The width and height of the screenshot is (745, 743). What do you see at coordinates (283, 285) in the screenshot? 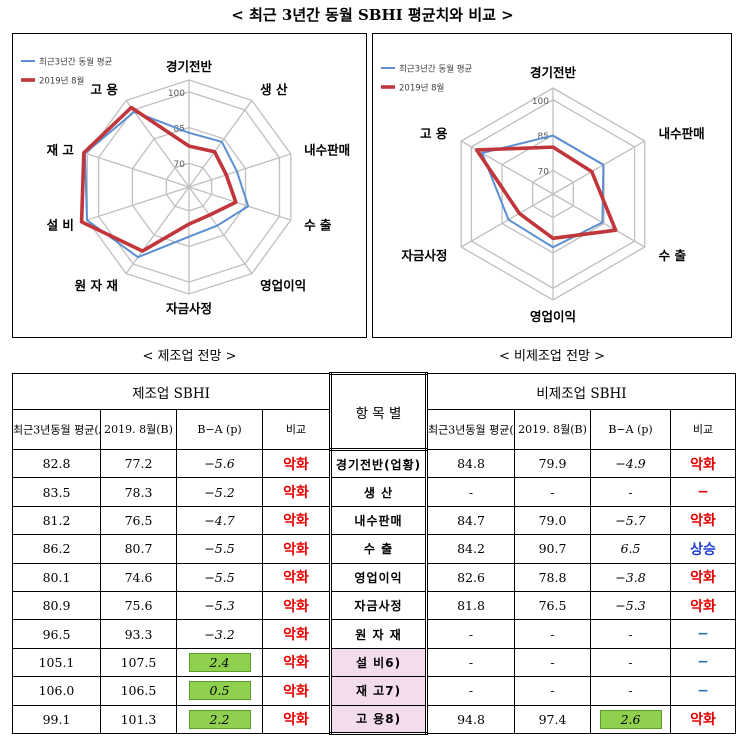
I see `radar-axis-label: 영업이익` at bounding box center [283, 285].